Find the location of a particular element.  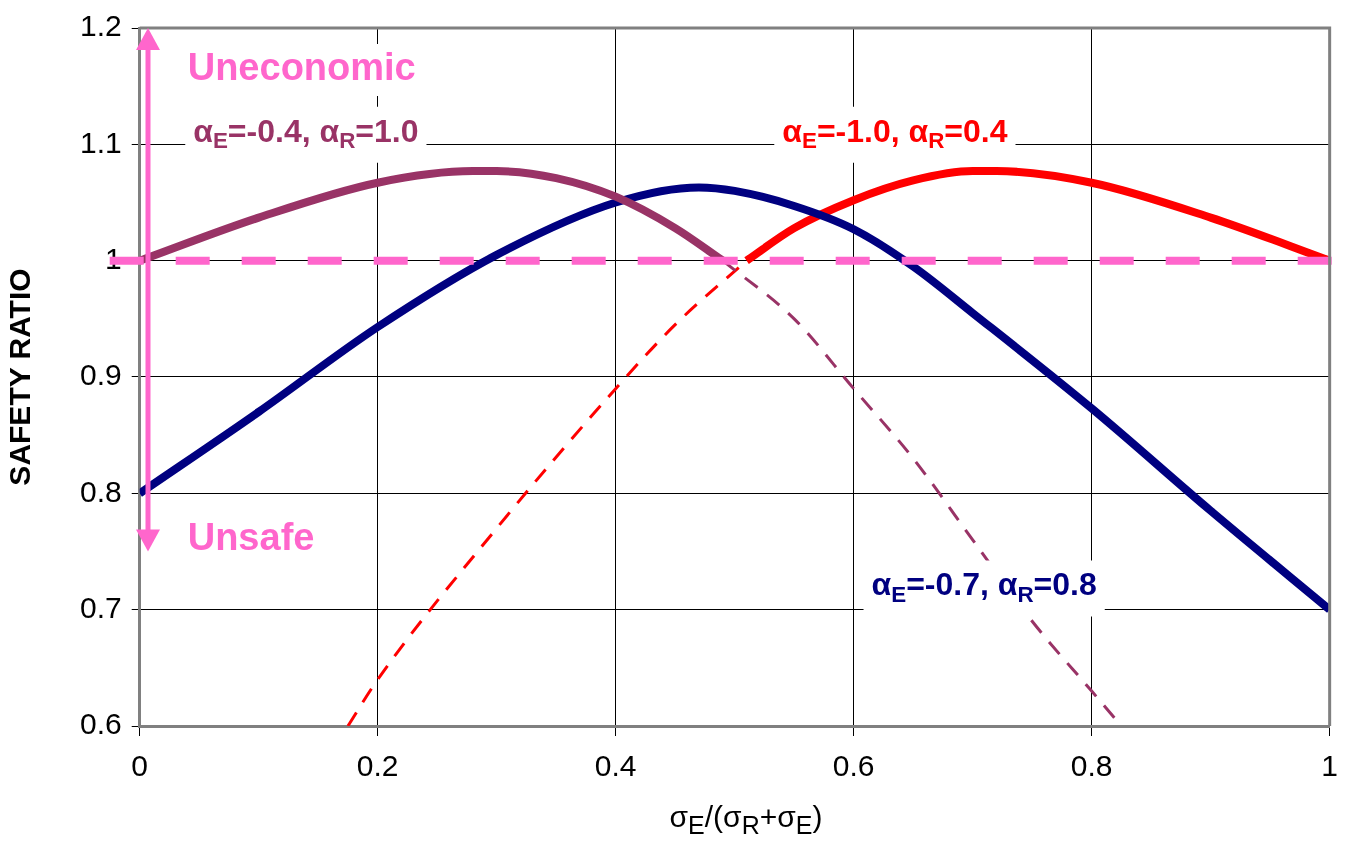

y-tick-label: 0.8 is located at coordinates (100, 491).